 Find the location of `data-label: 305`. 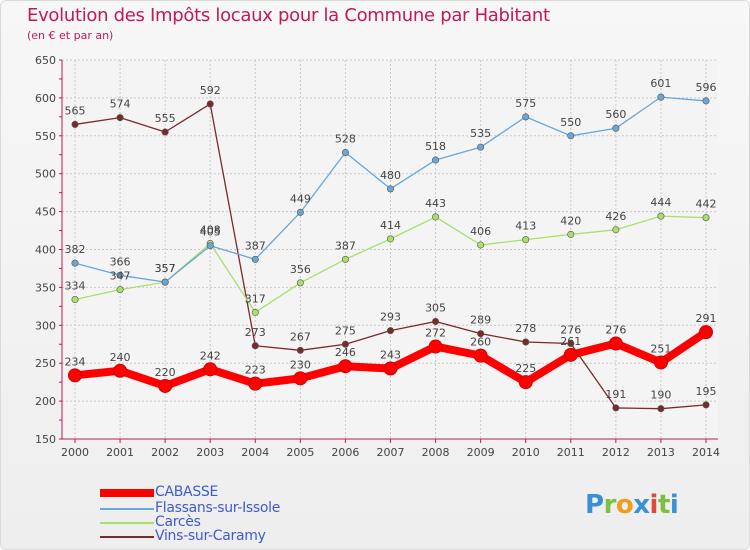

data-label: 305 is located at coordinates (435, 308).